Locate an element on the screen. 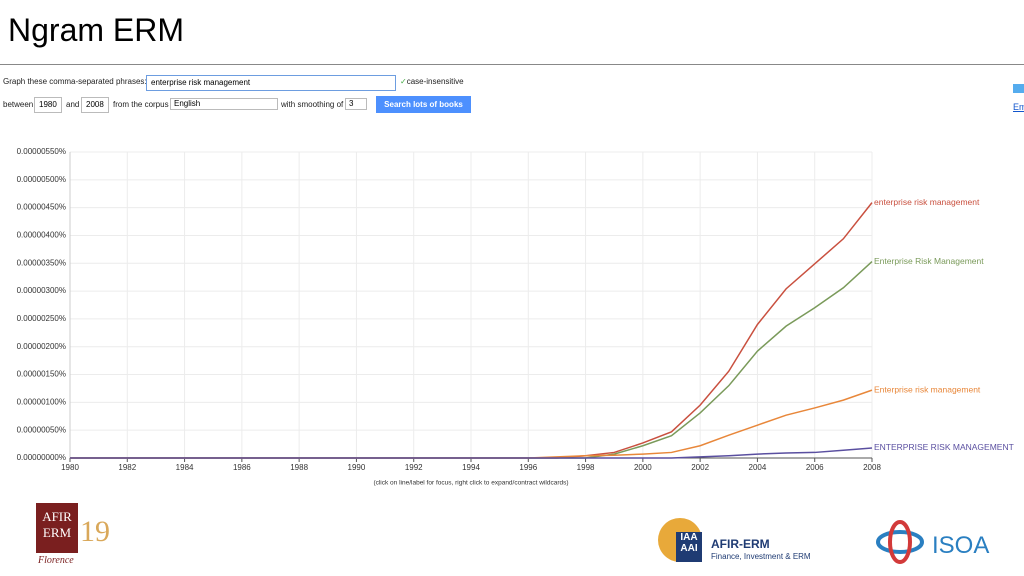 The height and width of the screenshot is (576, 1024). y-tick-label: 0.00000200% is located at coordinates (41, 346).